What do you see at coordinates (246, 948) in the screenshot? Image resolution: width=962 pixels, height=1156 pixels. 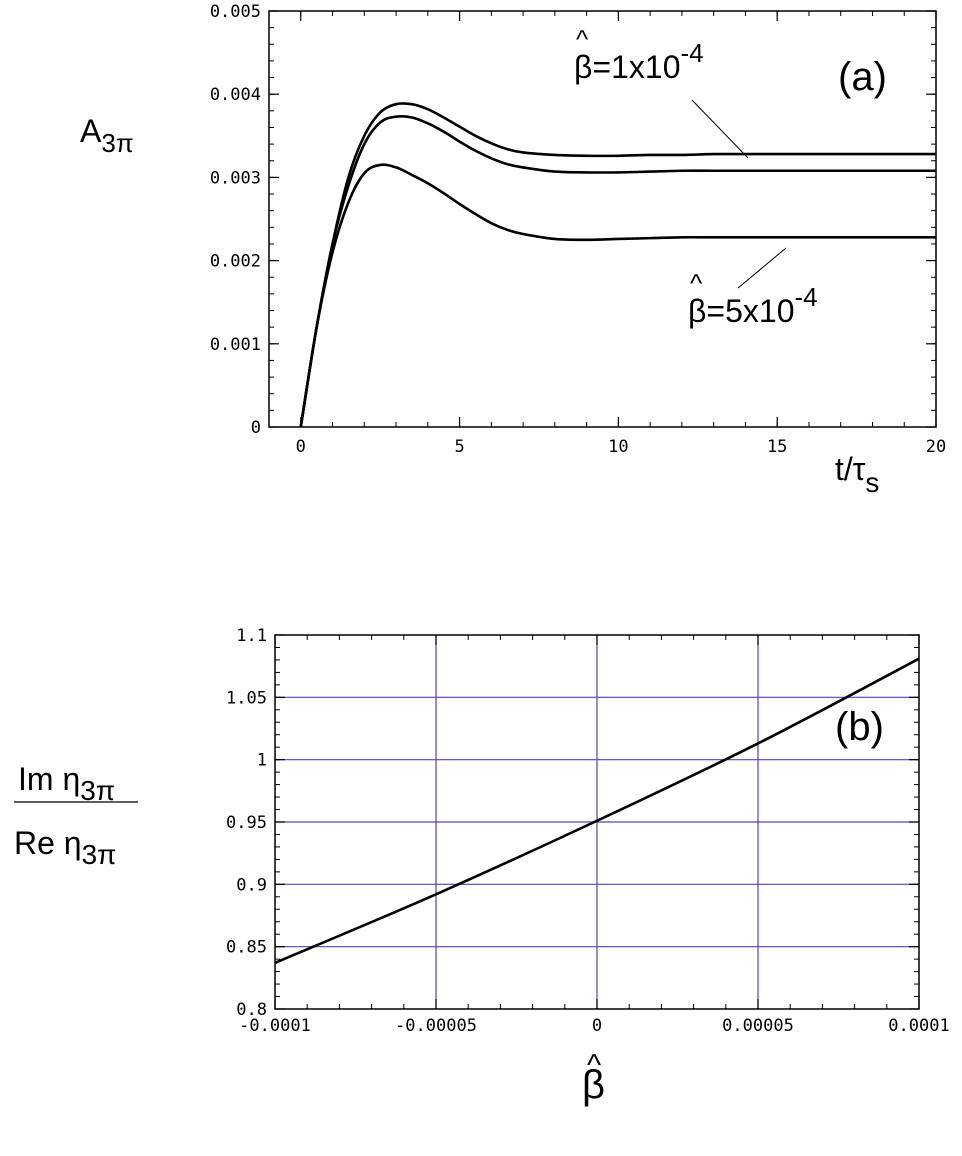 I see `chart-b-ytick-label: 0.85` at bounding box center [246, 948].